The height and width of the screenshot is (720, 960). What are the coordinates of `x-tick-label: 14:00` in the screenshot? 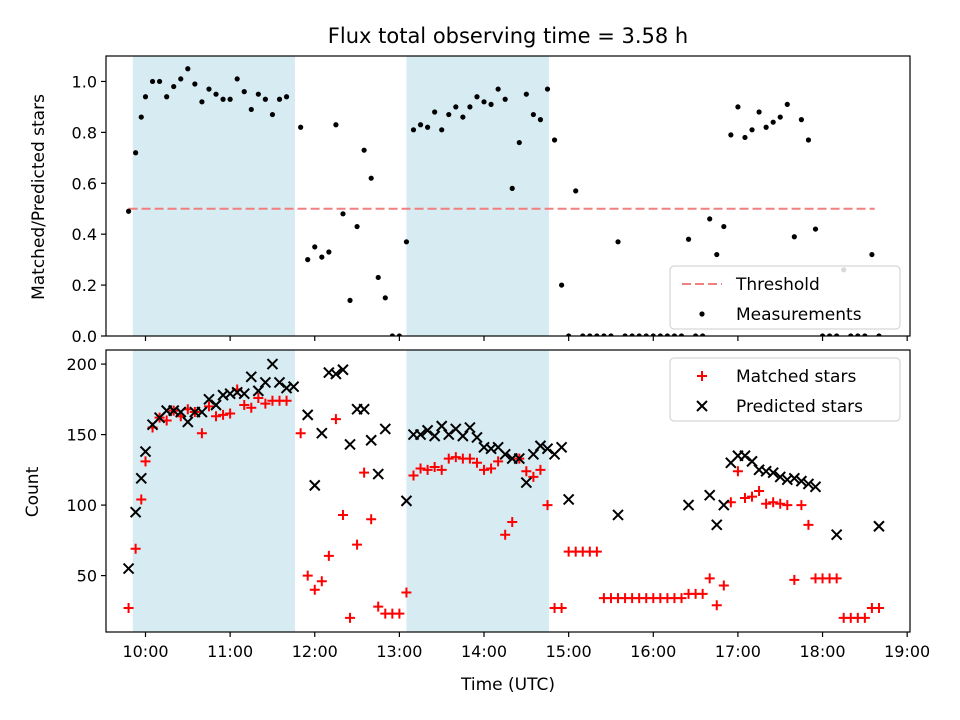 It's located at (484, 651).